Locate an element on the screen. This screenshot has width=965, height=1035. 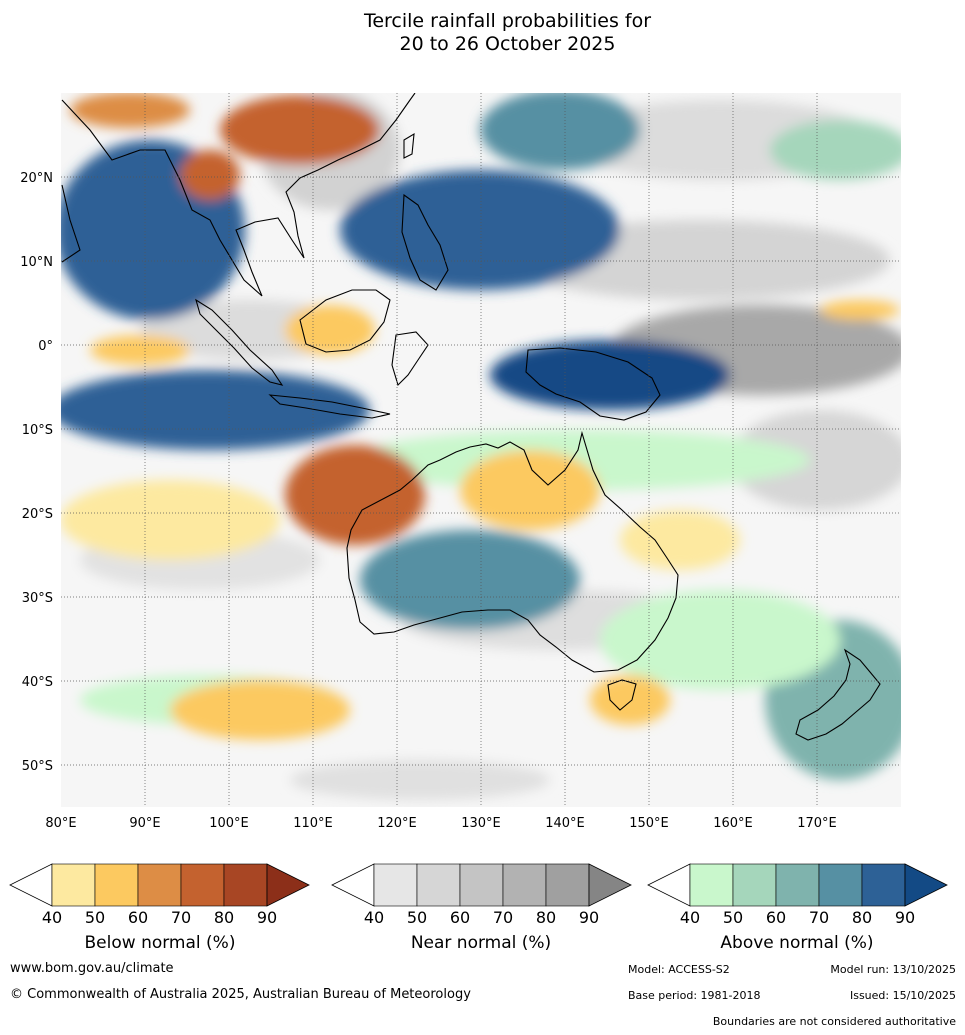
lon-tick-label: 170°E is located at coordinates (817, 823).